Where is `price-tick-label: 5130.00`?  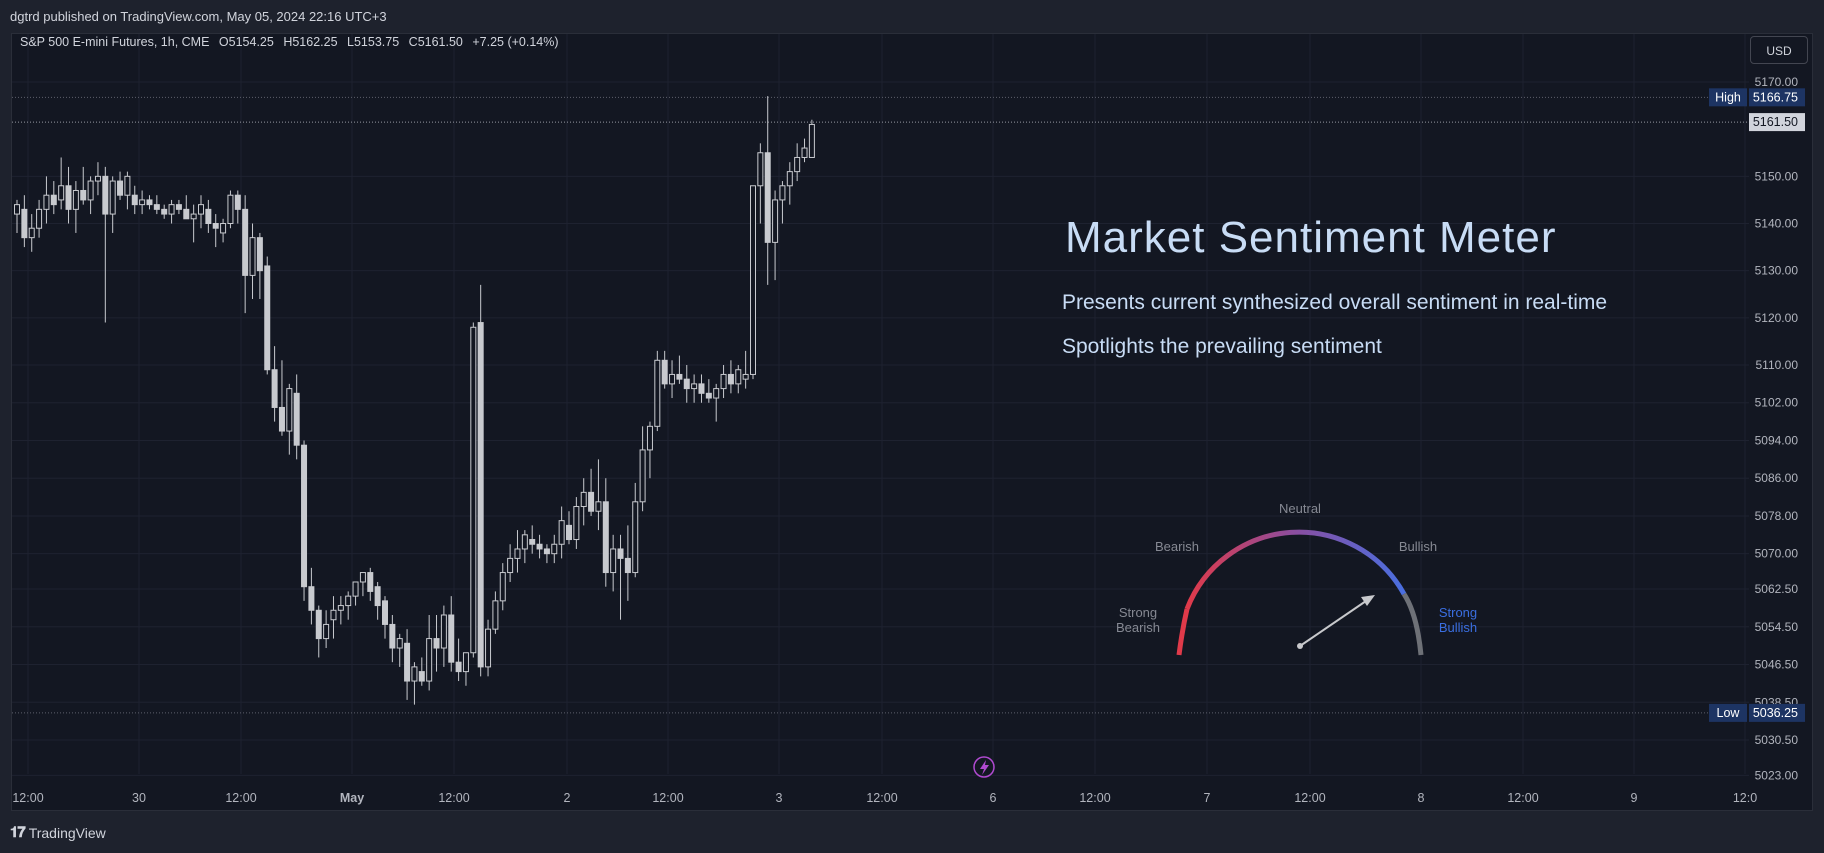
price-tick-label: 5130.00 is located at coordinates (1777, 271).